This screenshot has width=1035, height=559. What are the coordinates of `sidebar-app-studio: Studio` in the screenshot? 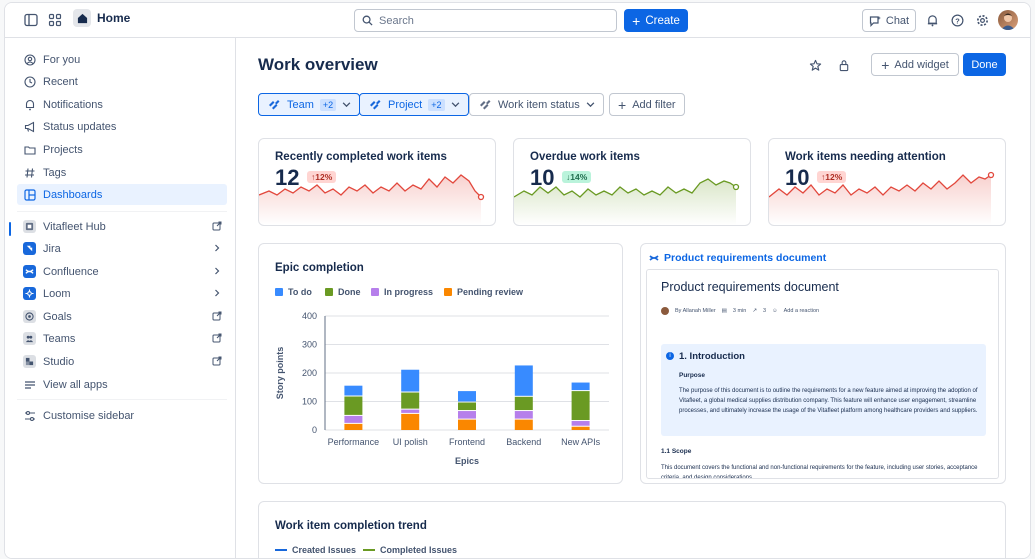 It's located at (122, 361).